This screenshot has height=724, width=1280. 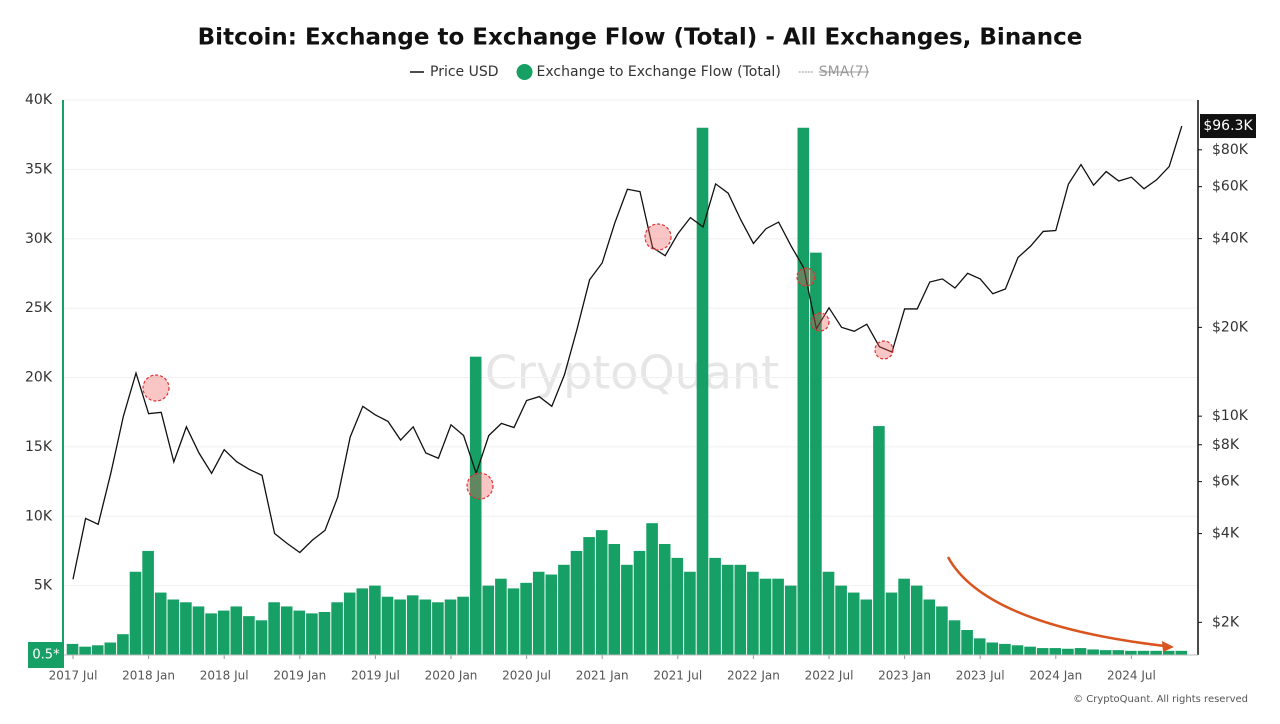 What do you see at coordinates (659, 72) in the screenshot?
I see `legend-label: Exchange to Exchange Flow (Total)` at bounding box center [659, 72].